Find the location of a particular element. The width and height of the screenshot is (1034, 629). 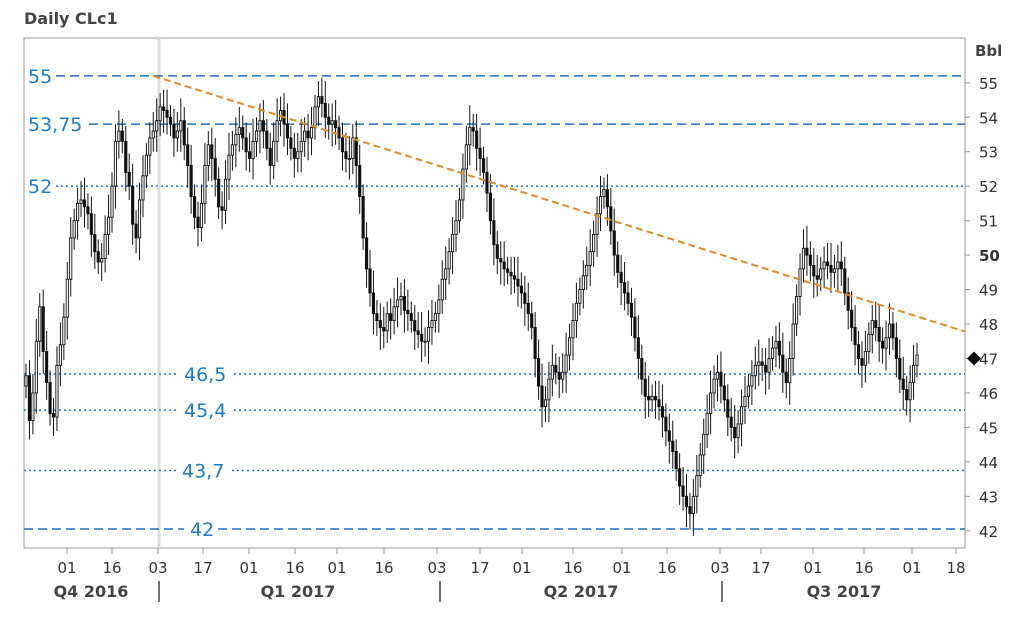

x-tick-label: 03 is located at coordinates (157, 568).